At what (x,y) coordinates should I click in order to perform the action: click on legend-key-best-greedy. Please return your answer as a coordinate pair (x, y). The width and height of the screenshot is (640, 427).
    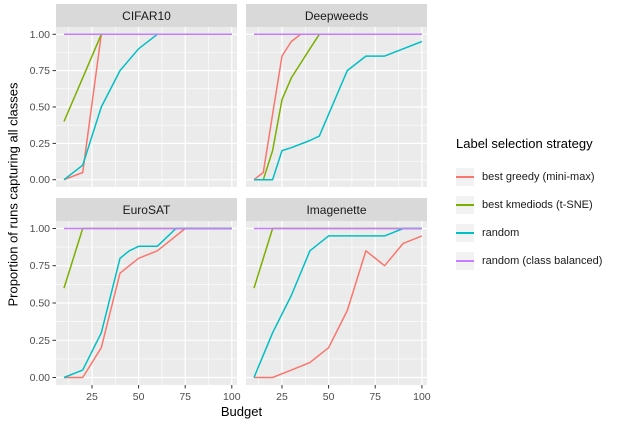
    Looking at the image, I should click on (465, 177).